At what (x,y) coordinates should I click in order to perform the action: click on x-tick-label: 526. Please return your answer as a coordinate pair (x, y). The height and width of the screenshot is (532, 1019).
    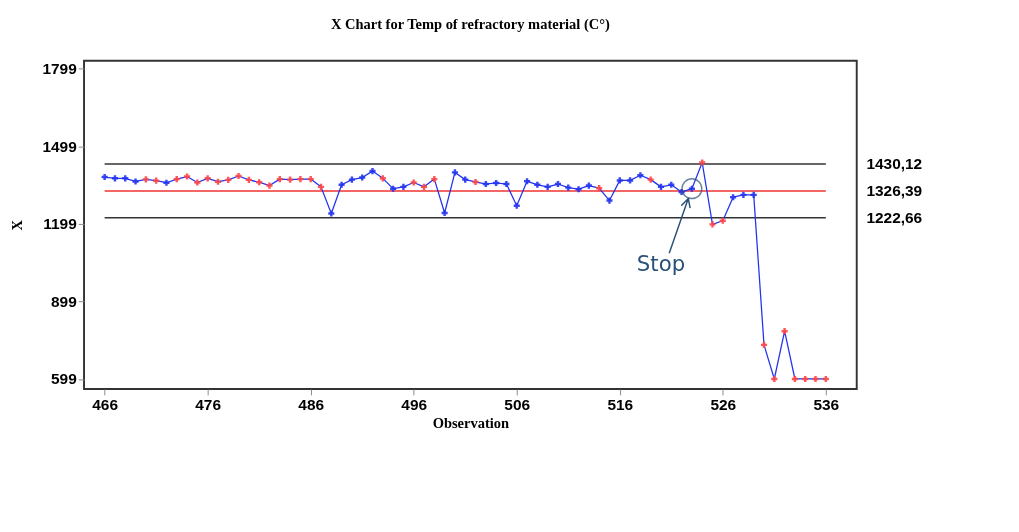
    Looking at the image, I should click on (723, 404).